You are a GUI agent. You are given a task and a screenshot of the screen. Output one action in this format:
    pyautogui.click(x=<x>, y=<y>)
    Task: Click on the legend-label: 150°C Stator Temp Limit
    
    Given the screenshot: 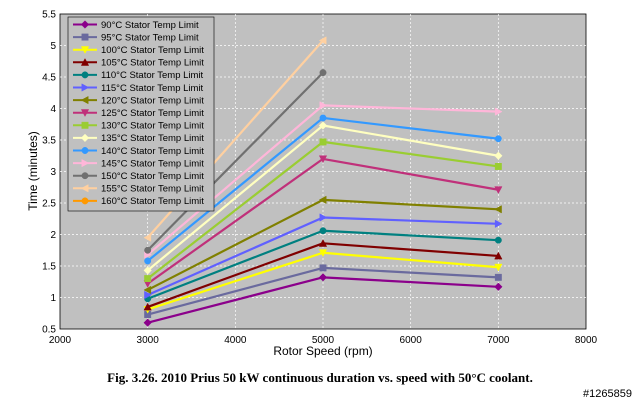 What is the action you would take?
    pyautogui.click(x=152, y=176)
    